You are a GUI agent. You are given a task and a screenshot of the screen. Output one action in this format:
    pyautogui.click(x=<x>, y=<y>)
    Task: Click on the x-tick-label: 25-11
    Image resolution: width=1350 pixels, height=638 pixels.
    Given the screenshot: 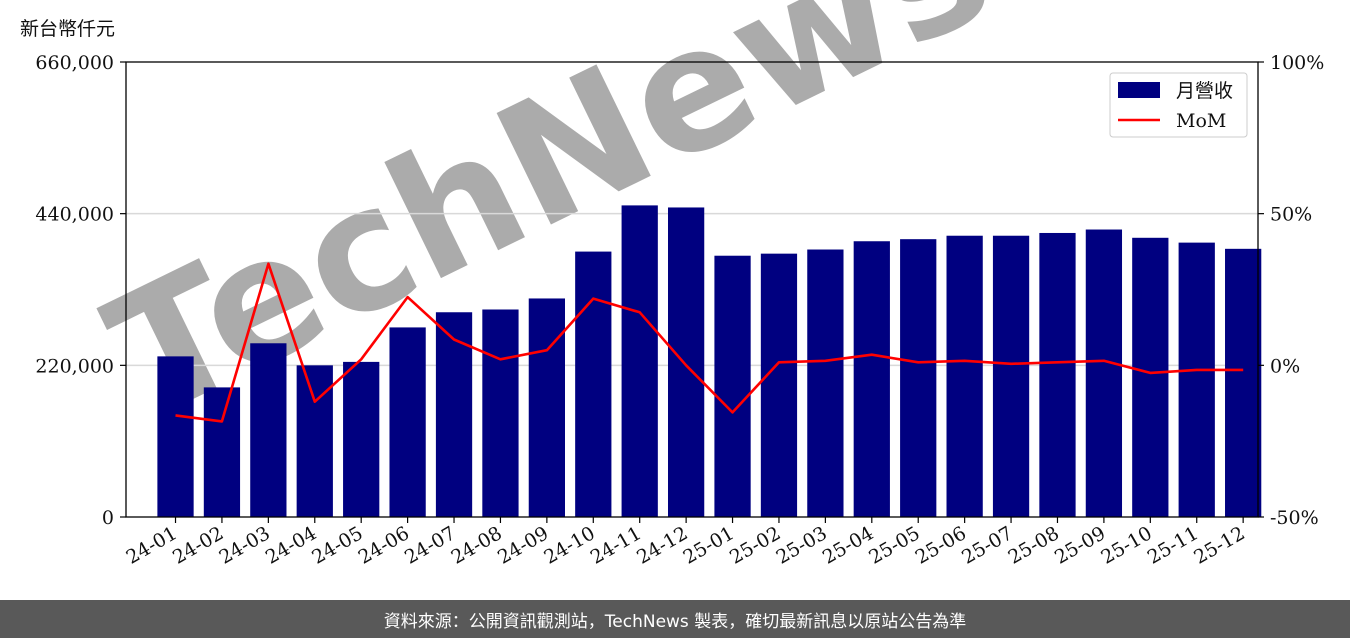 What is the action you would take?
    pyautogui.click(x=1173, y=545)
    